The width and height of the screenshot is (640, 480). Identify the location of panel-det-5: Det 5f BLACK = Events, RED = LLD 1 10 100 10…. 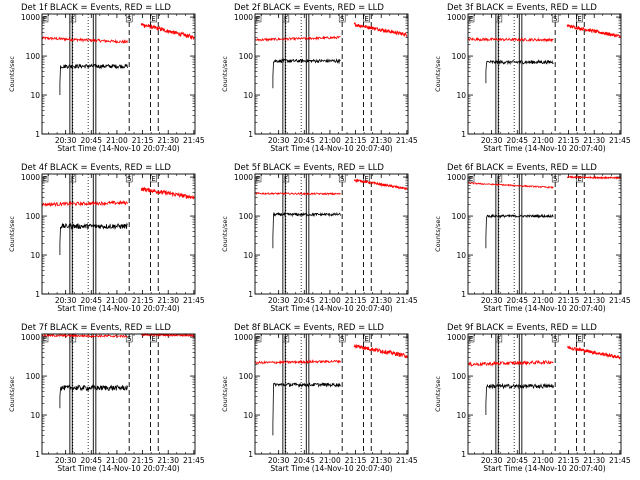
(319, 238).